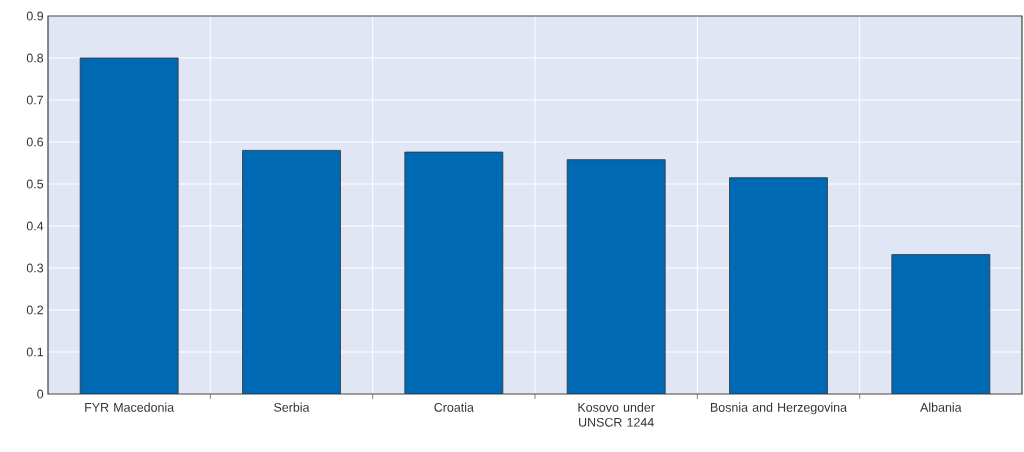  What do you see at coordinates (35, 310) in the screenshot?
I see `y-tick-label: 0.2` at bounding box center [35, 310].